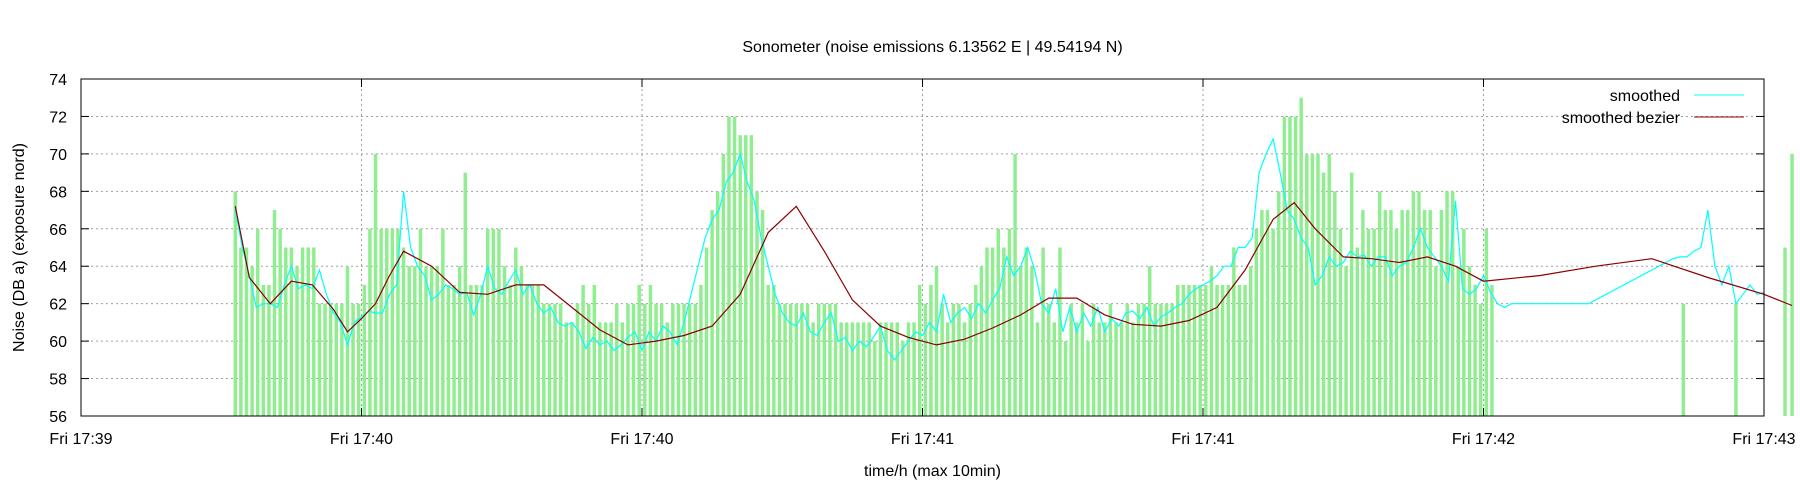 This screenshot has width=1800, height=500. I want to click on x-axis-label: time/h (max 10min), so click(932, 471).